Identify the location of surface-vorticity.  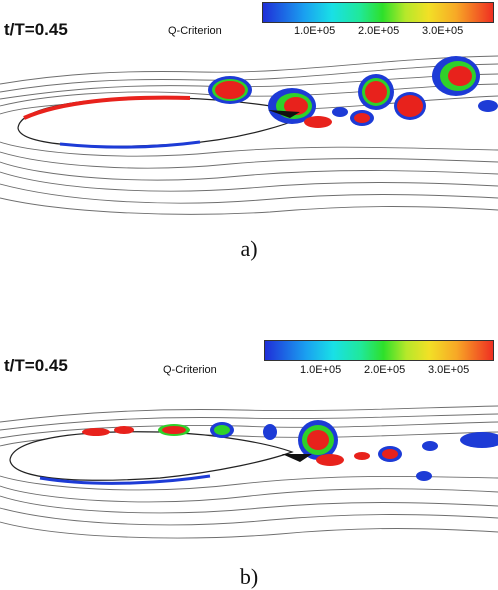
(107, 107).